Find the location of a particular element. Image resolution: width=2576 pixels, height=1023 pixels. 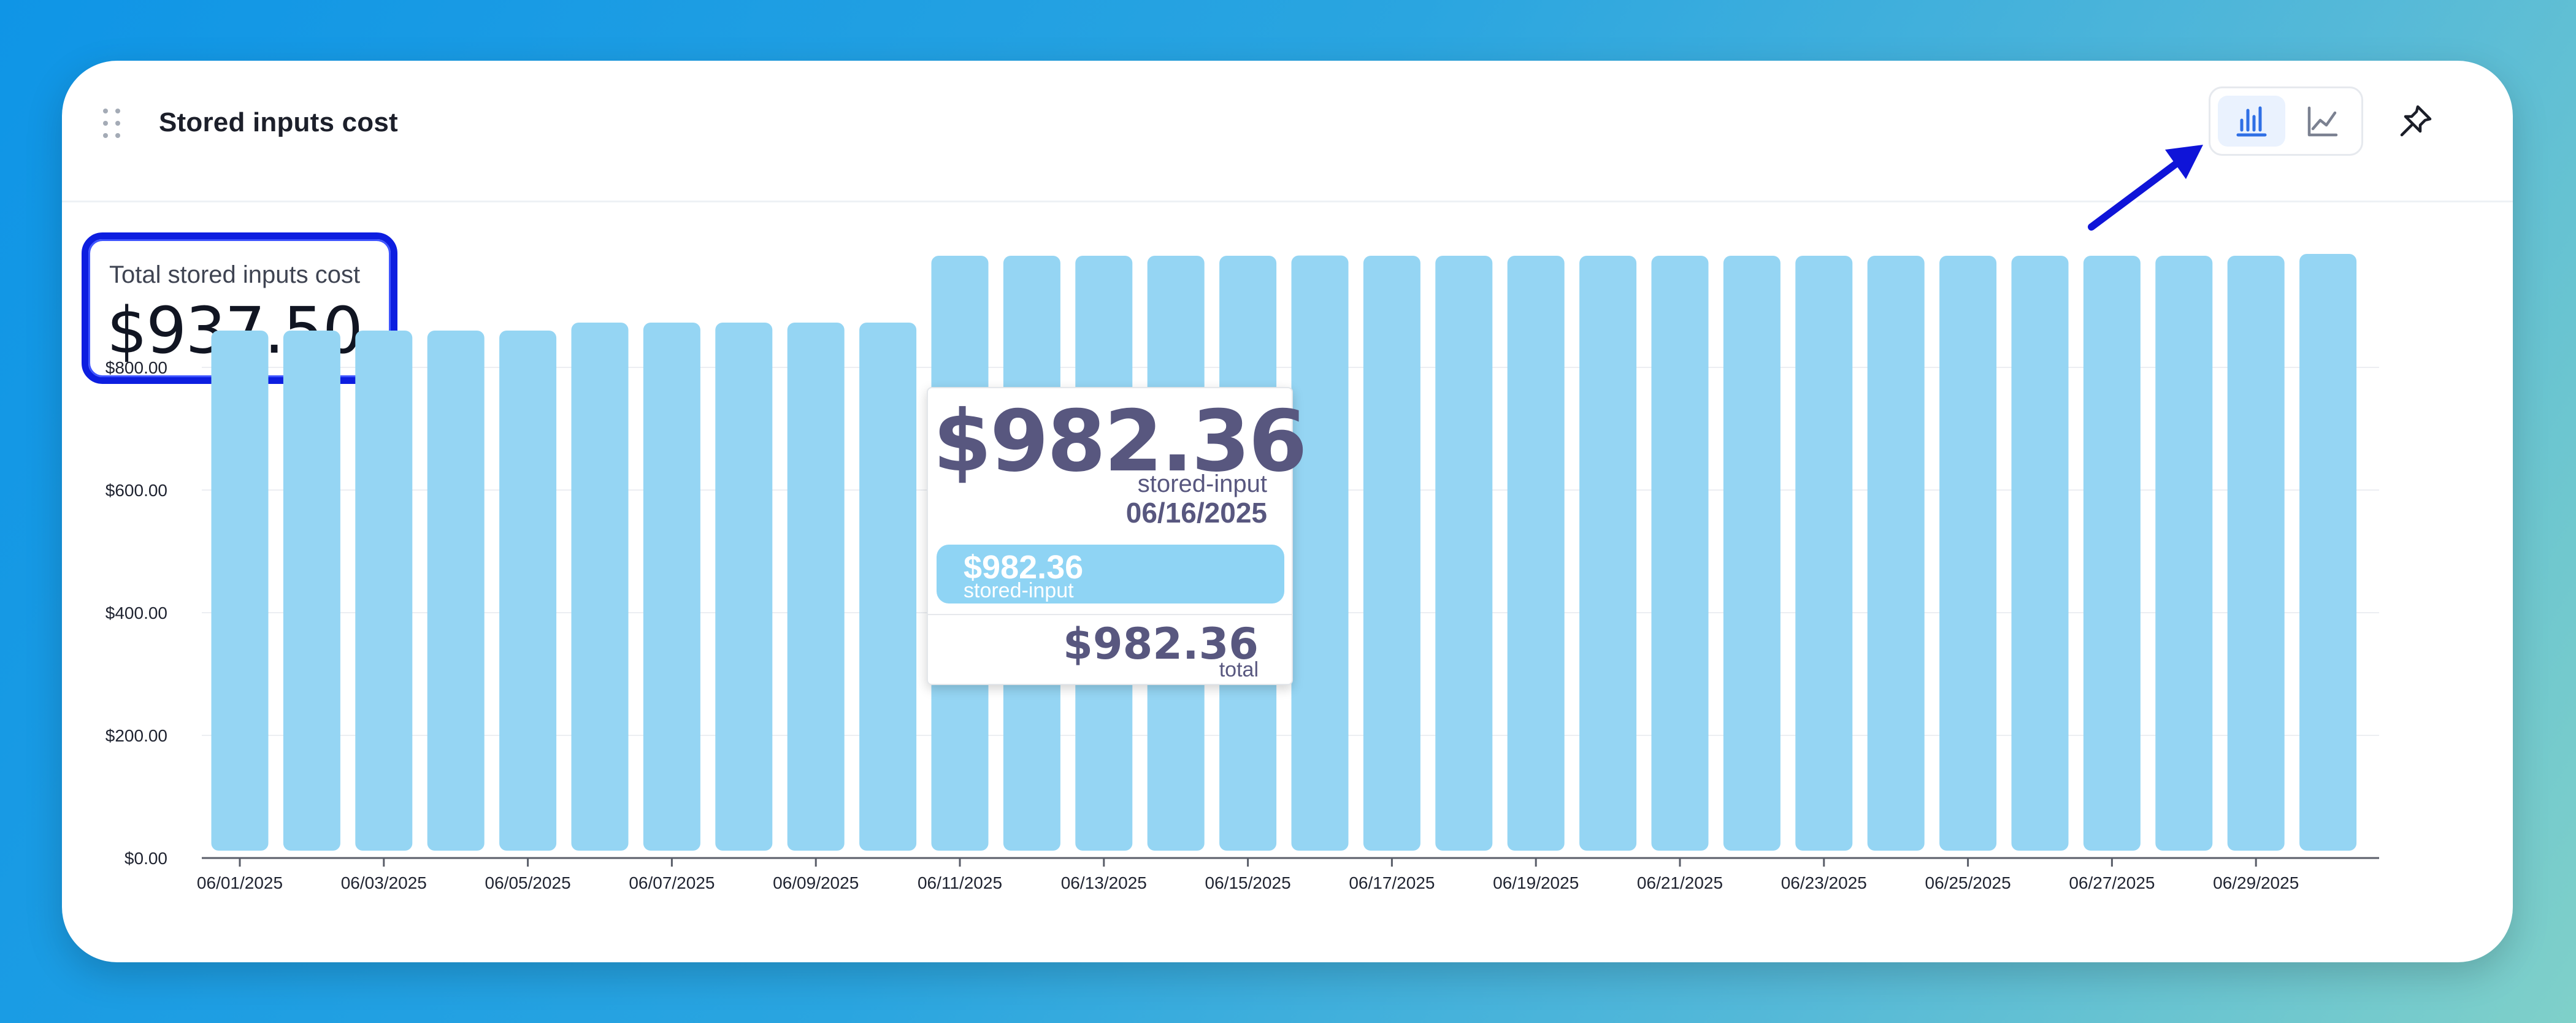

bar-06-19-2025 is located at coordinates (1536, 553).